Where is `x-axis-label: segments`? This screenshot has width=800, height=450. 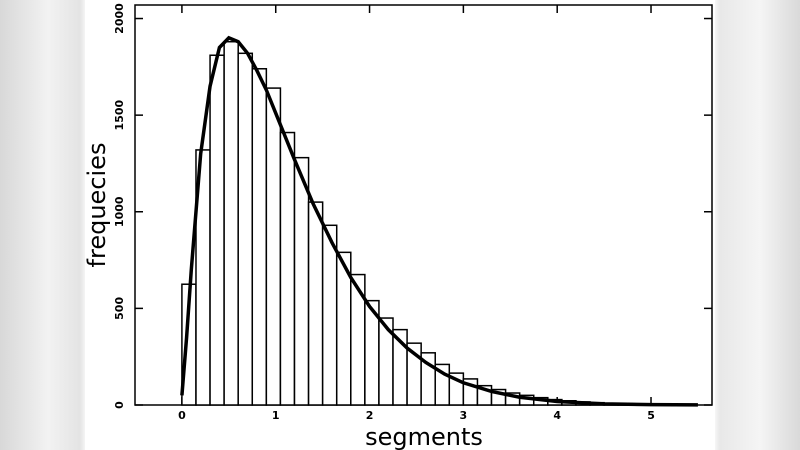 x-axis-label: segments is located at coordinates (424, 436).